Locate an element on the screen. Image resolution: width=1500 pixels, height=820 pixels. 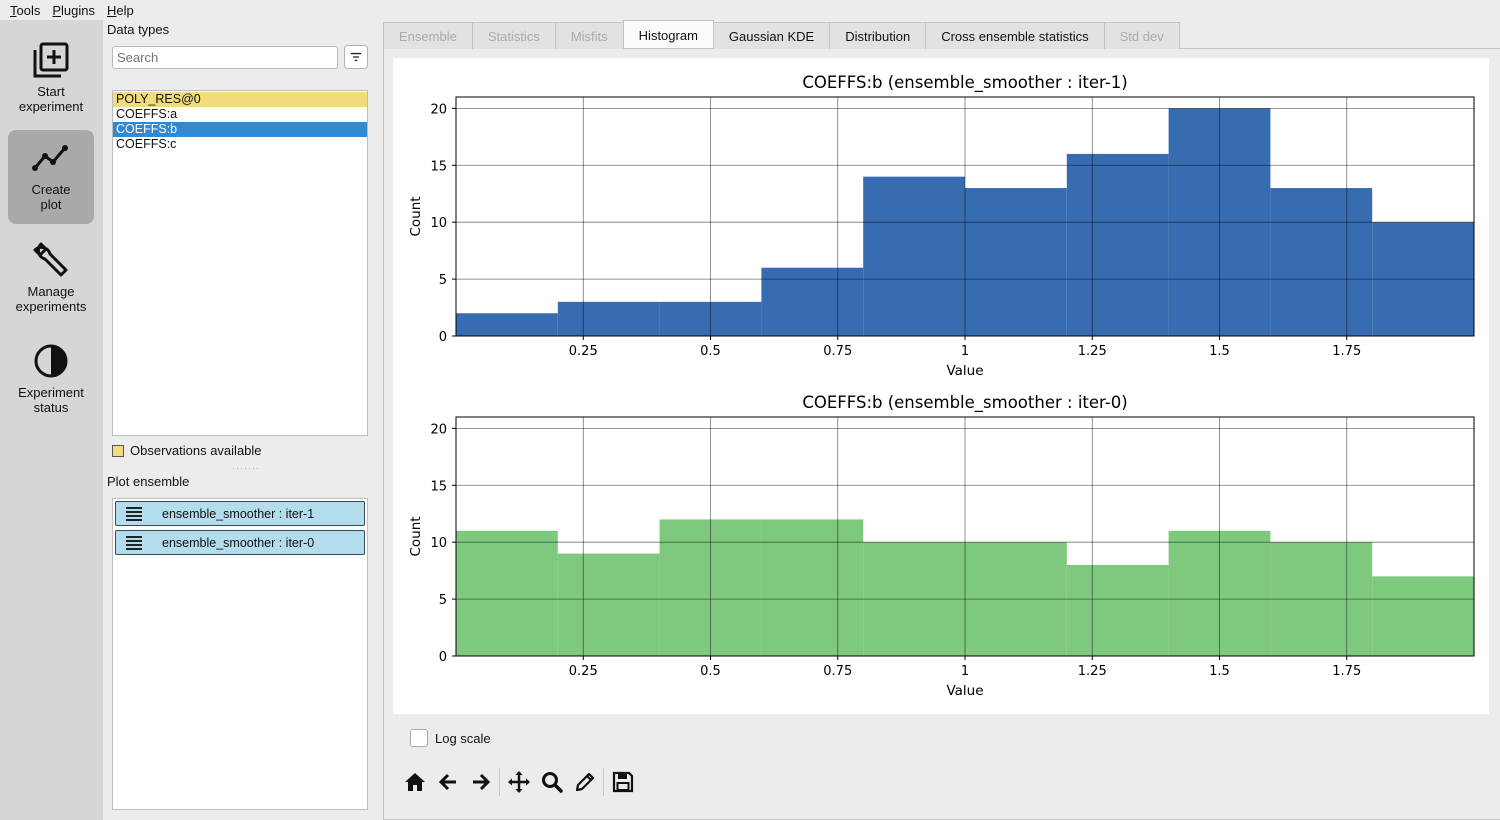
line-chart-icon is located at coordinates (50, 158).